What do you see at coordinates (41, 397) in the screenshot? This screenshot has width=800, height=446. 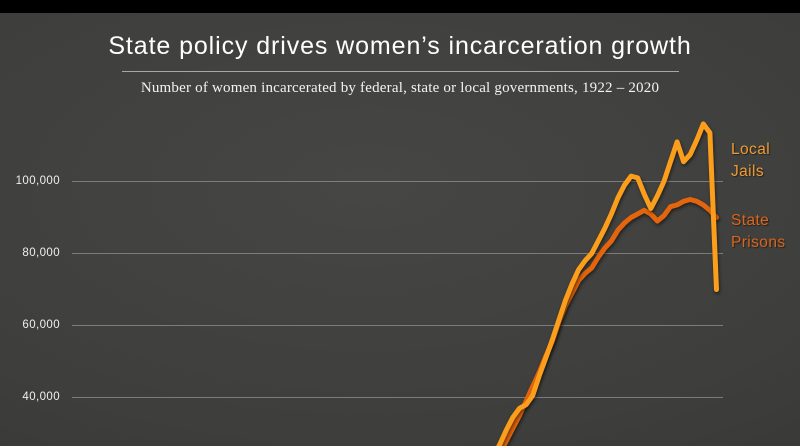 I see `y-axis-label: 40,000` at bounding box center [41, 397].